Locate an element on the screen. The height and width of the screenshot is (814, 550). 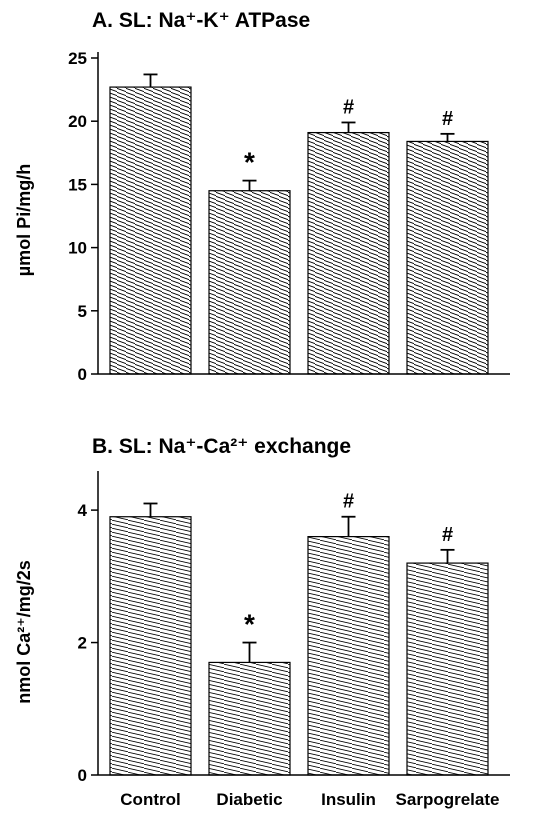
panel-b-bar-diabetic is located at coordinates (249, 718).